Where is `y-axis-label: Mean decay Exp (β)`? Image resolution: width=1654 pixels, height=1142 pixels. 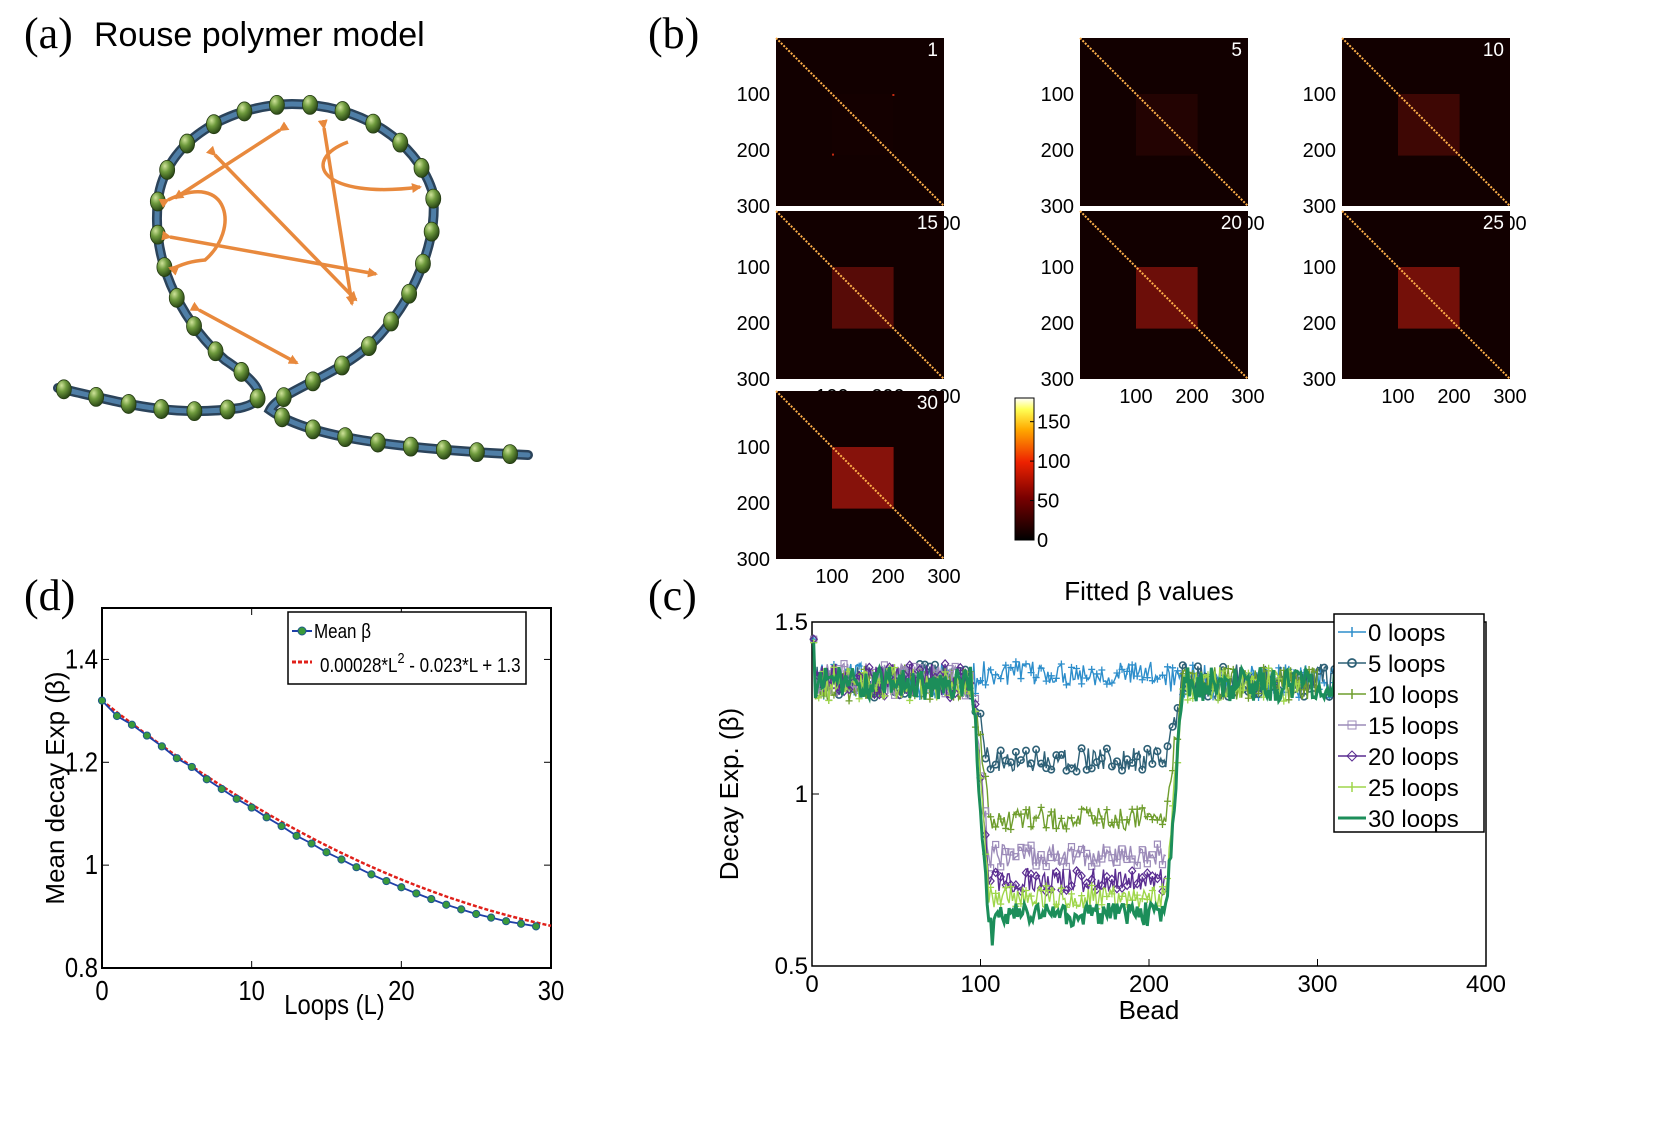
y-axis-label: Mean decay Exp (β) is located at coordinates (55, 787).